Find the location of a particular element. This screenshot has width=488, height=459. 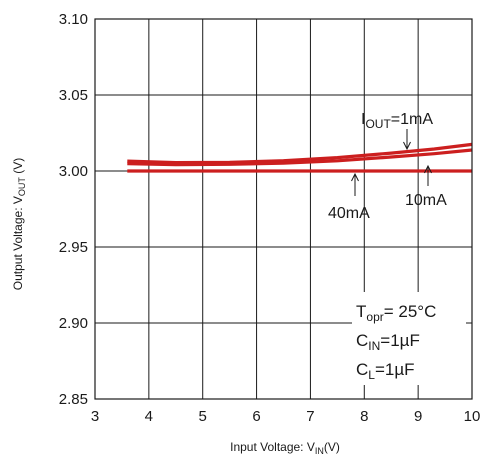

y-tick-label: 3.05 is located at coordinates (73, 95).